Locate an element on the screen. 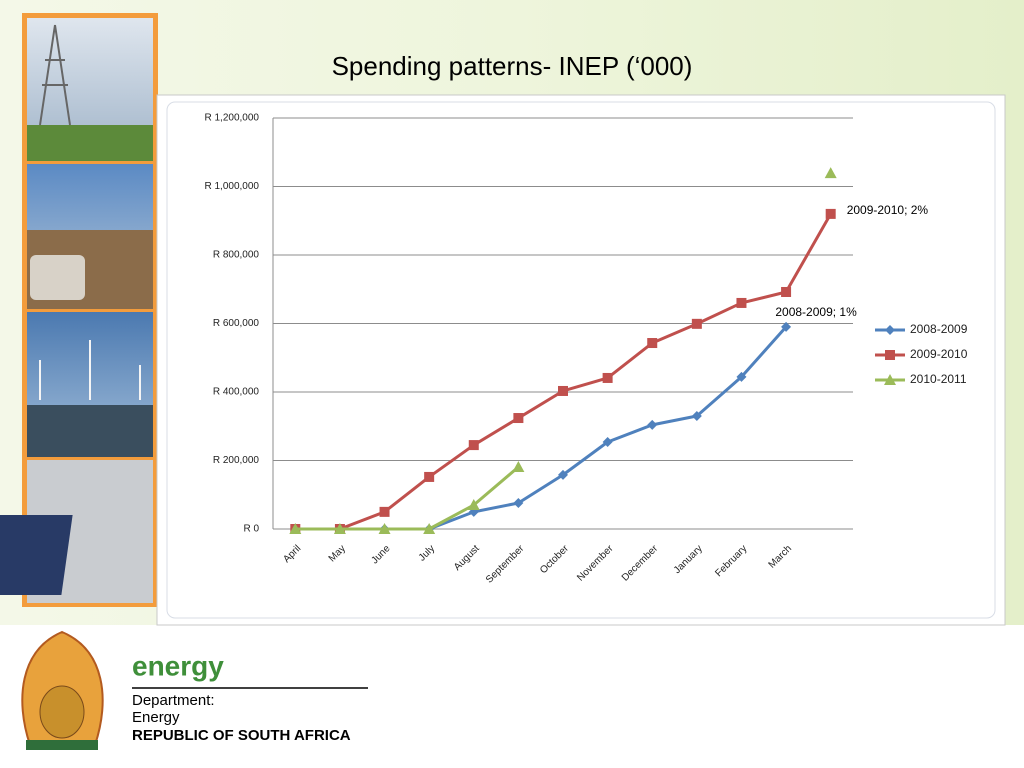 This screenshot has height=768, width=1024. country: REPUBLIC OF SOUTH AFRICA is located at coordinates (241, 735).